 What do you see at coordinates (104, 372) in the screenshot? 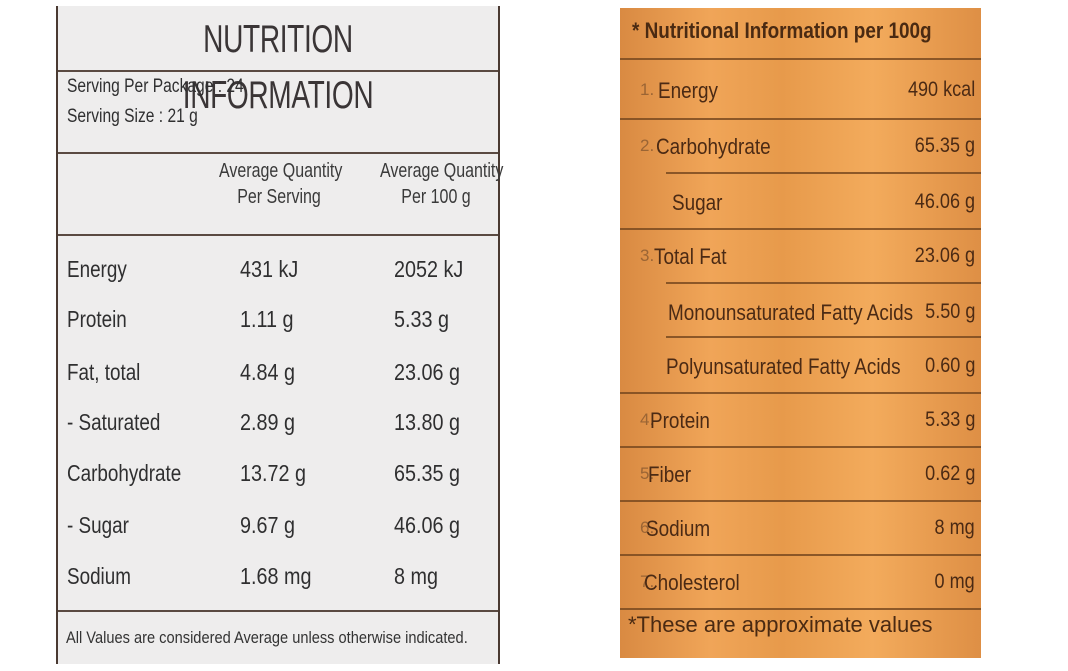
I see `nutrient-name: Fat, total` at bounding box center [104, 372].